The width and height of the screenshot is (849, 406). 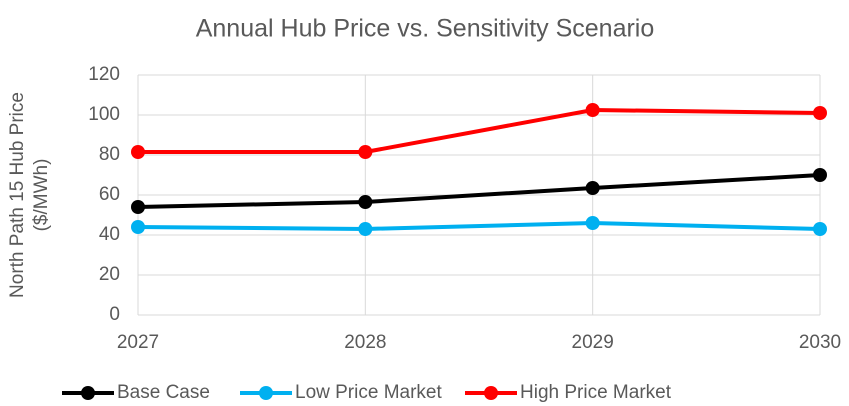 What do you see at coordinates (104, 114) in the screenshot?
I see `y-tick-label: 100` at bounding box center [104, 114].